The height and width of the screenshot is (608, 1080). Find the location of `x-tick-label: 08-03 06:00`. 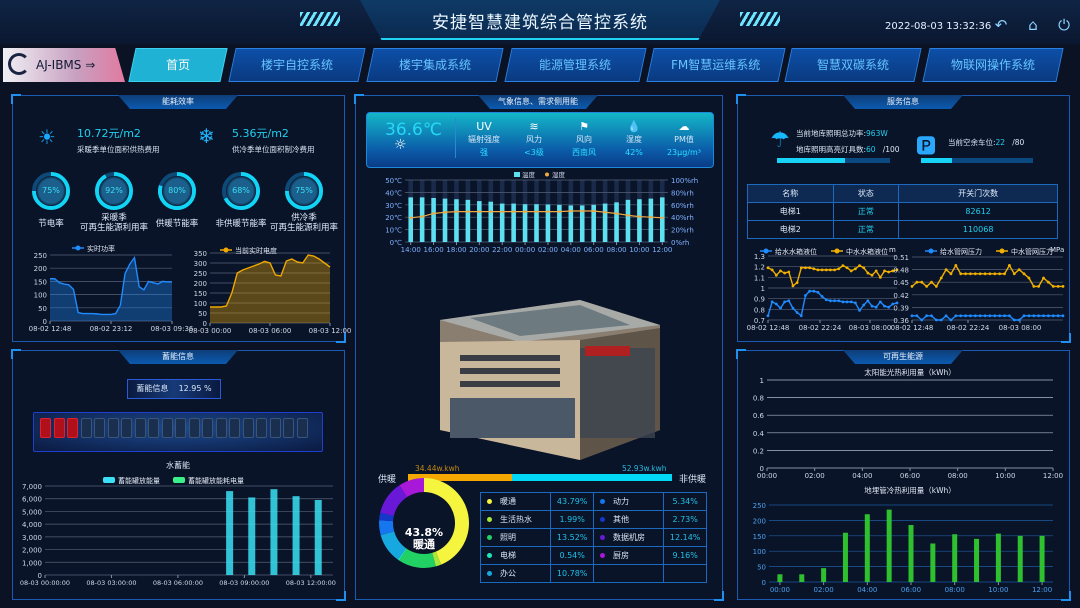

x-tick-label: 08-03 06:00 is located at coordinates (270, 331).